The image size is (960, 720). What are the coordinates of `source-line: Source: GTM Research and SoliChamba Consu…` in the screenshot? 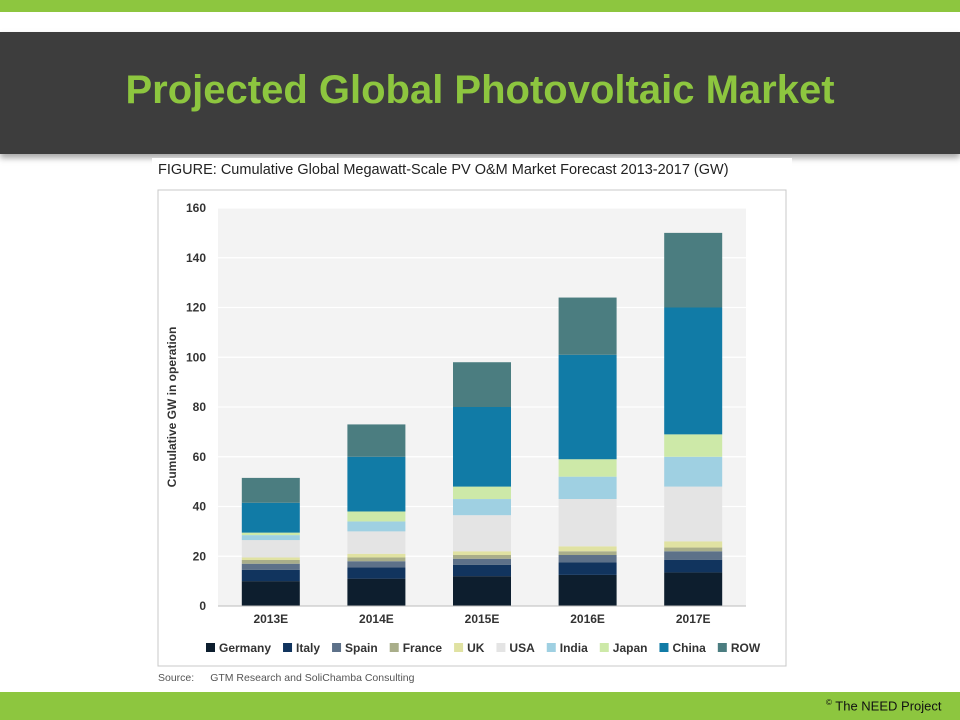 It's located at (286, 678).